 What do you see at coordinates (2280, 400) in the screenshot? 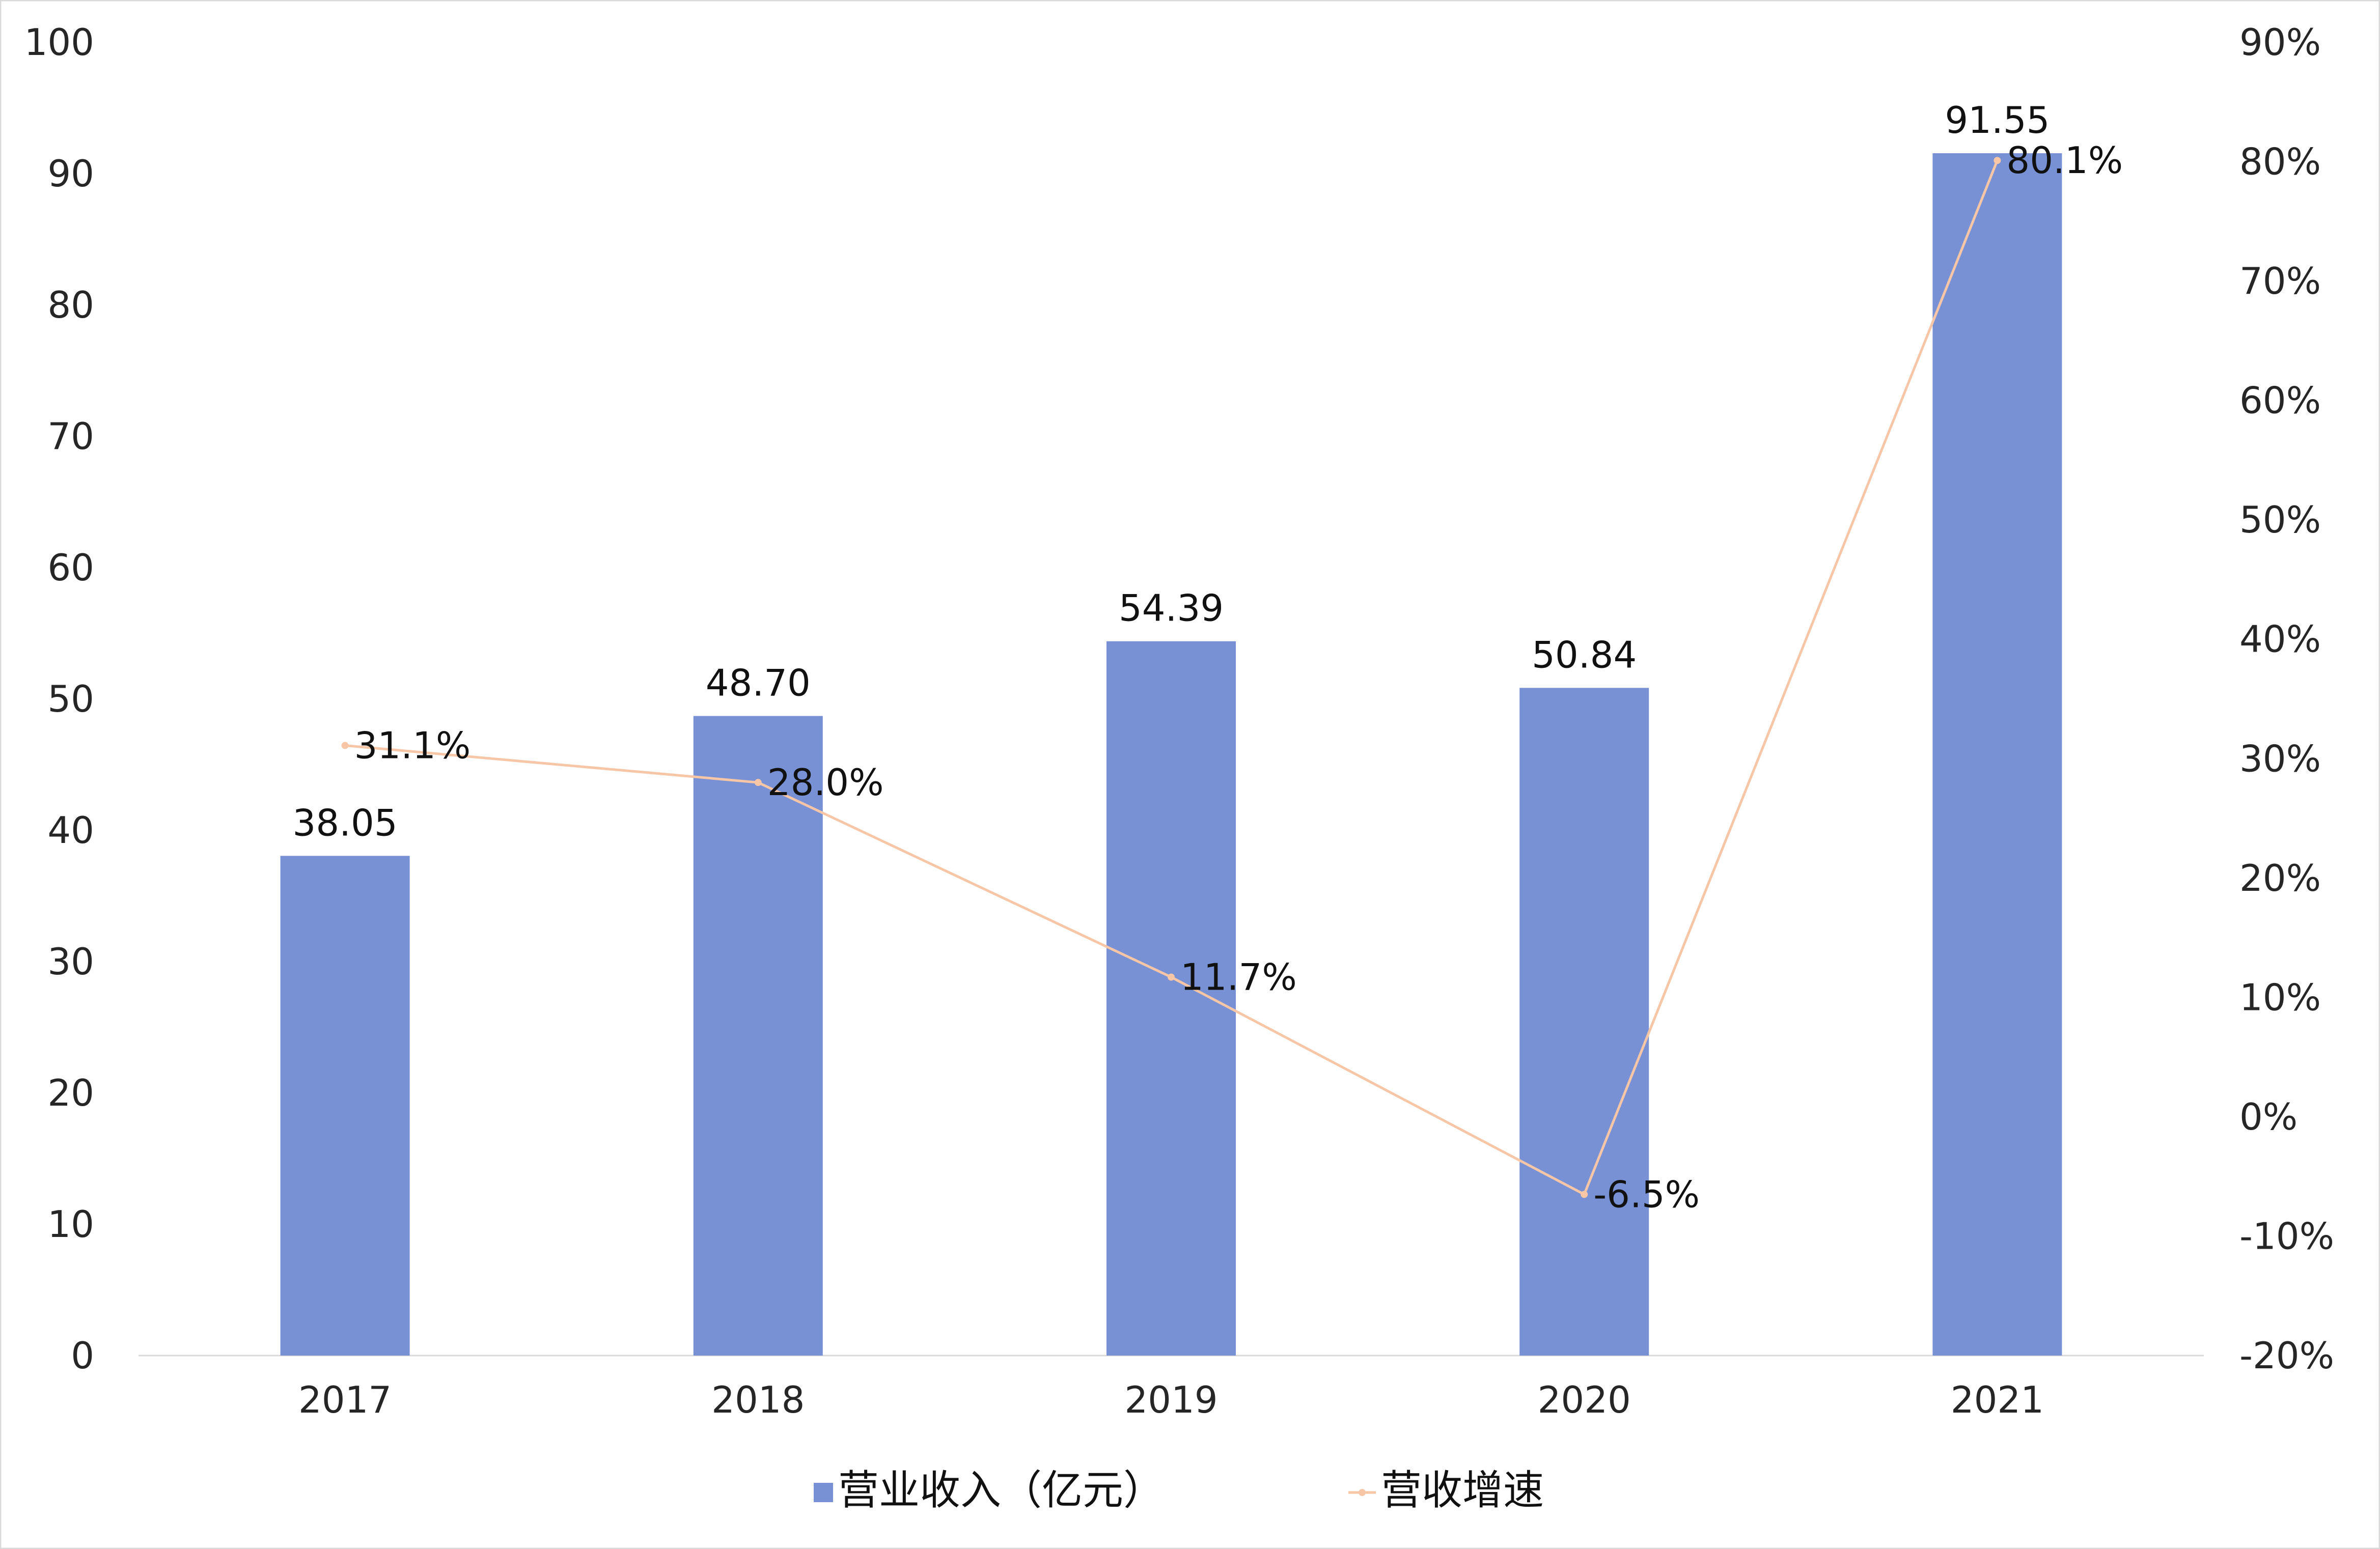
I see `right-tick-label: 60%` at bounding box center [2280, 400].